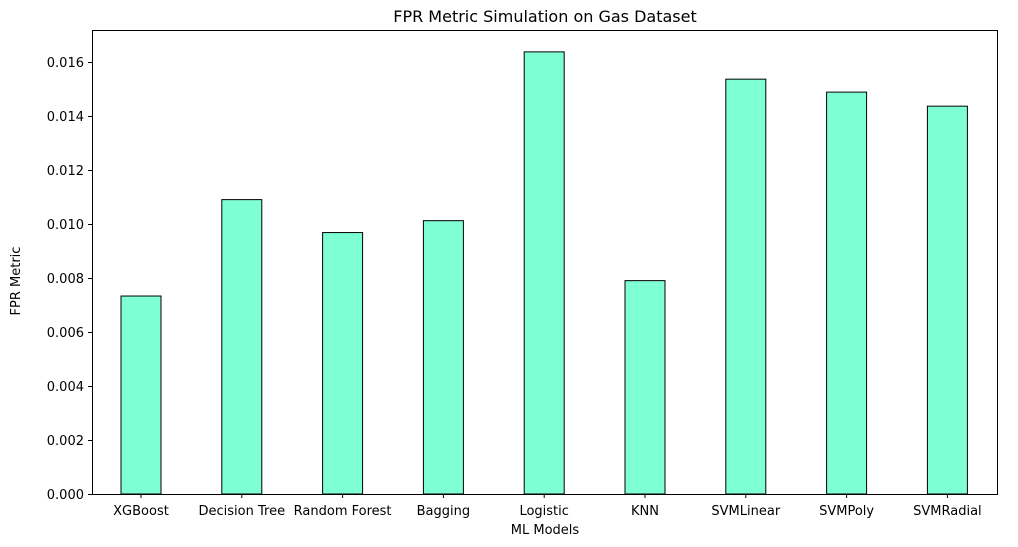 Image resolution: width=1018 pixels, height=547 pixels. What do you see at coordinates (242, 347) in the screenshot?
I see `bar-decision-tree` at bounding box center [242, 347].